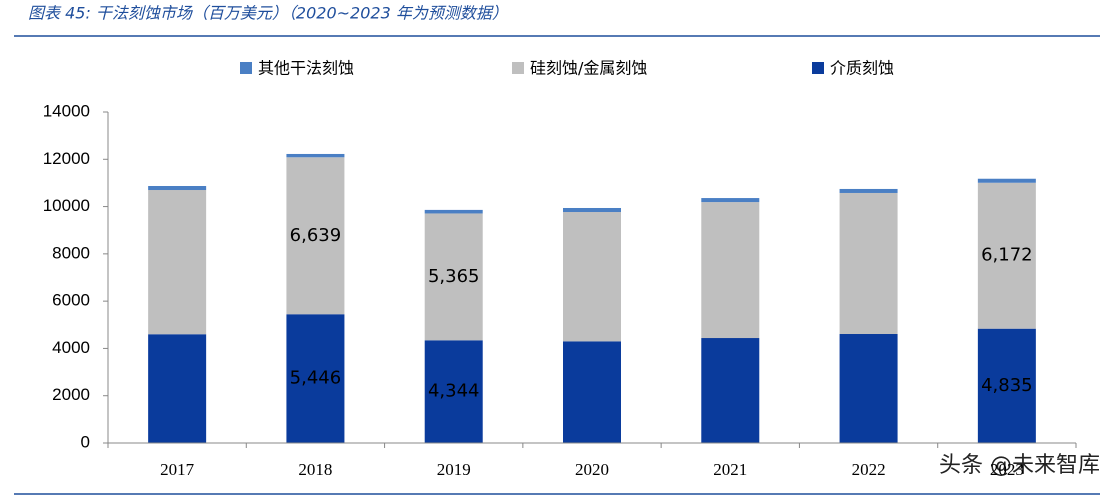 This screenshot has width=1110, height=498. Describe the element at coordinates (66, 110) in the screenshot. I see `y-tick-label: 14000` at that location.